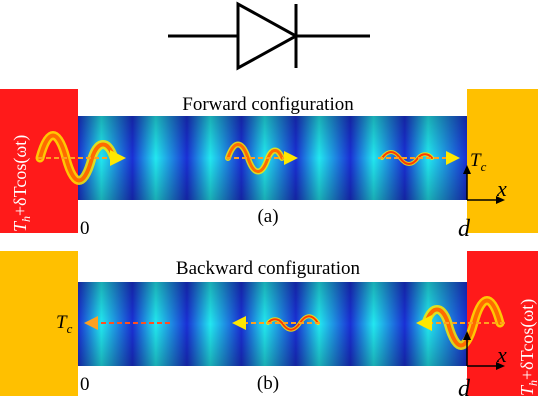 The width and height of the screenshot is (538, 405). Describe the element at coordinates (269, 36) in the screenshot. I see `diode-symbol-icon` at that location.